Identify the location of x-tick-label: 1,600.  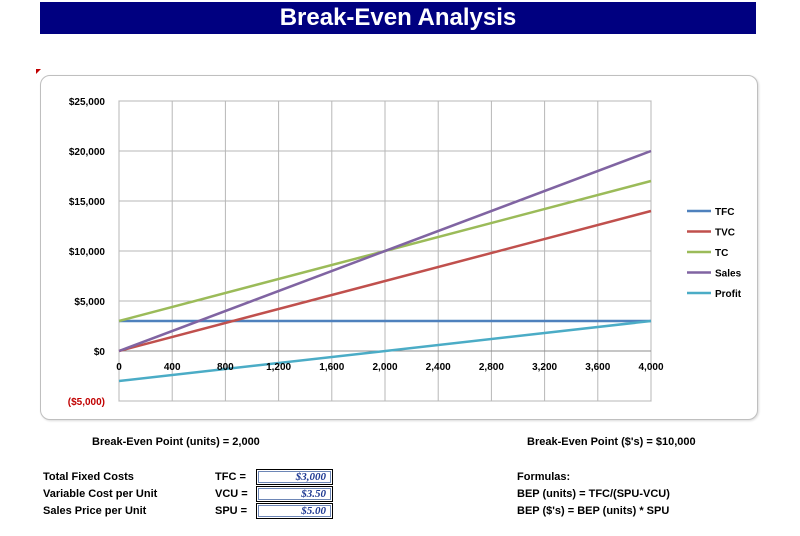
(331, 367).